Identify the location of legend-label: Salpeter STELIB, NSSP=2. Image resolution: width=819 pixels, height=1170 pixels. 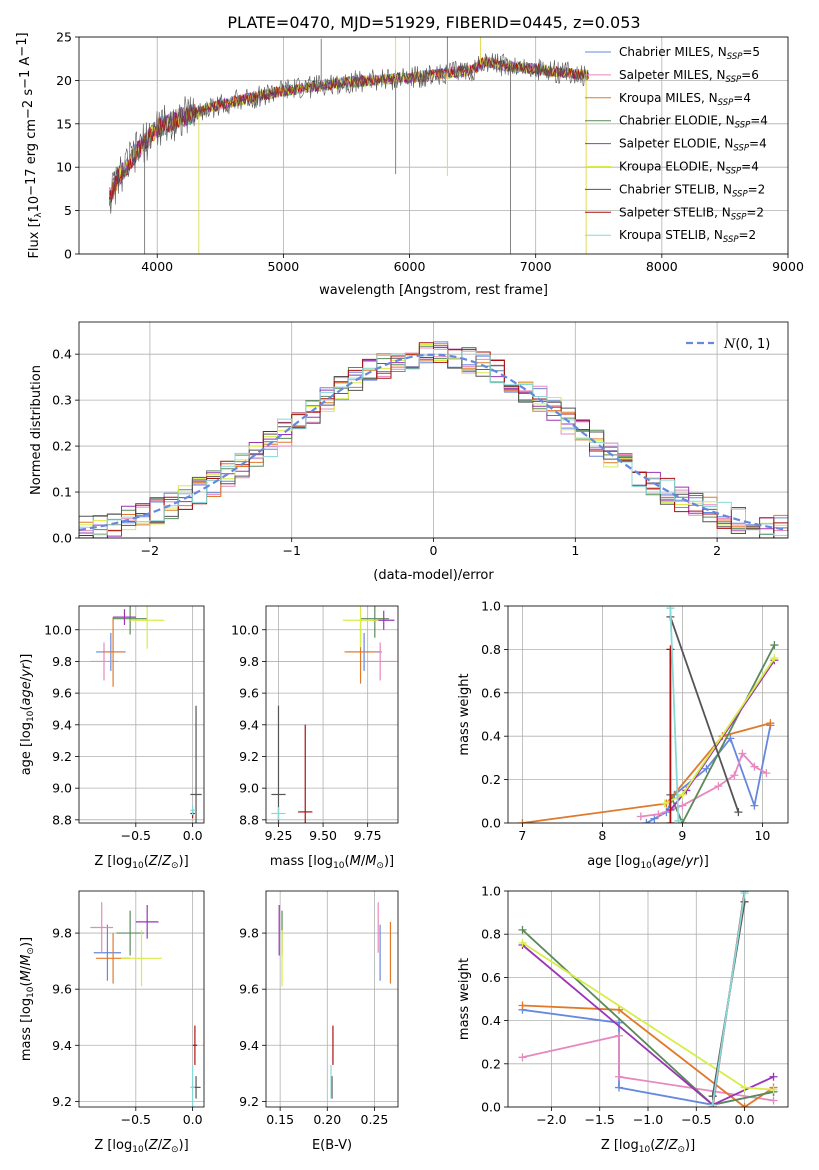
(691, 213).